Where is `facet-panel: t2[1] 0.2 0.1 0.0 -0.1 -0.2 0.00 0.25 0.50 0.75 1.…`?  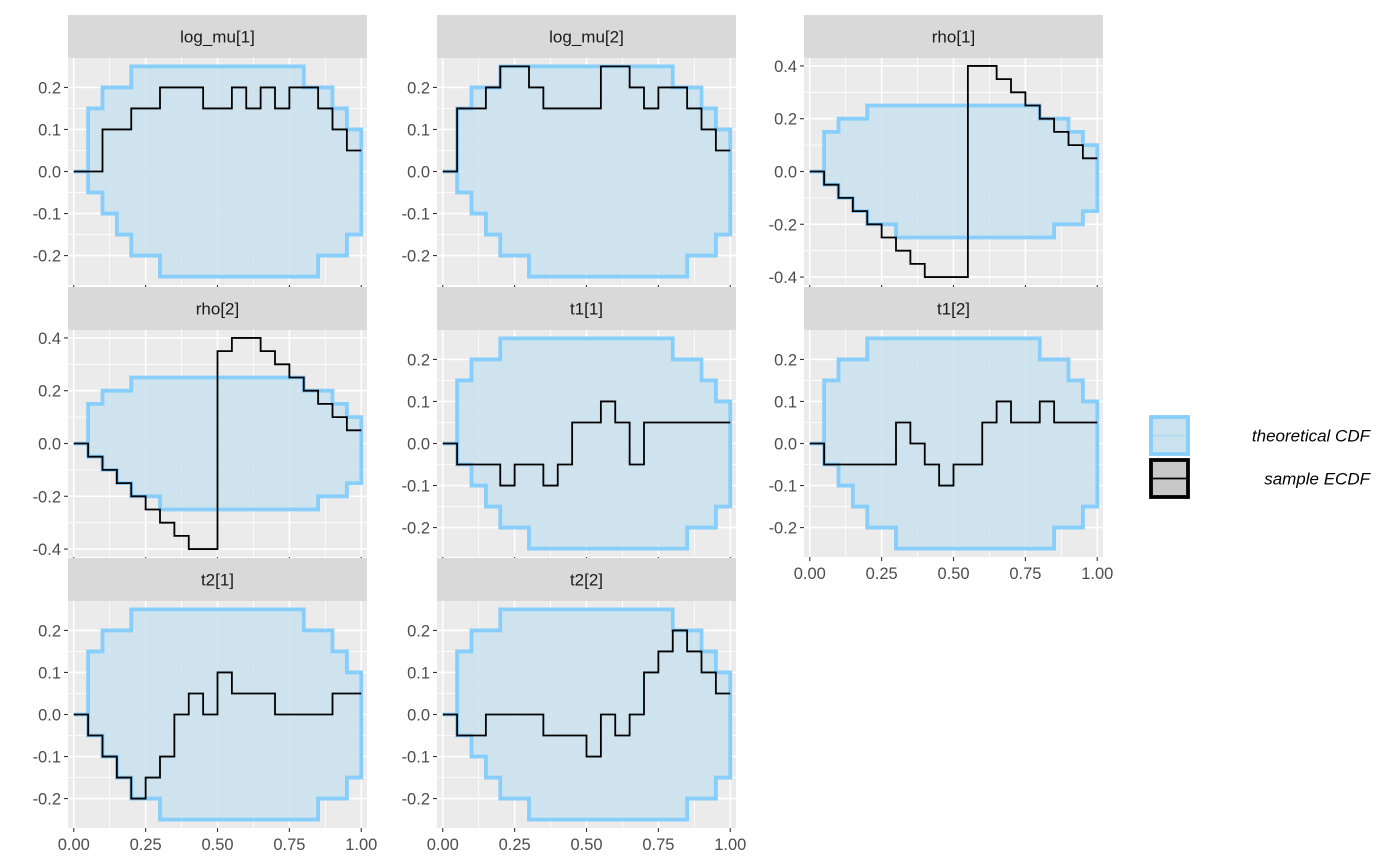 facet-panel: t2[1] 0.2 0.1 0.0 -0.1 -0.2 0.00 0.25 0.50 0.75 1.… is located at coordinates (205, 706).